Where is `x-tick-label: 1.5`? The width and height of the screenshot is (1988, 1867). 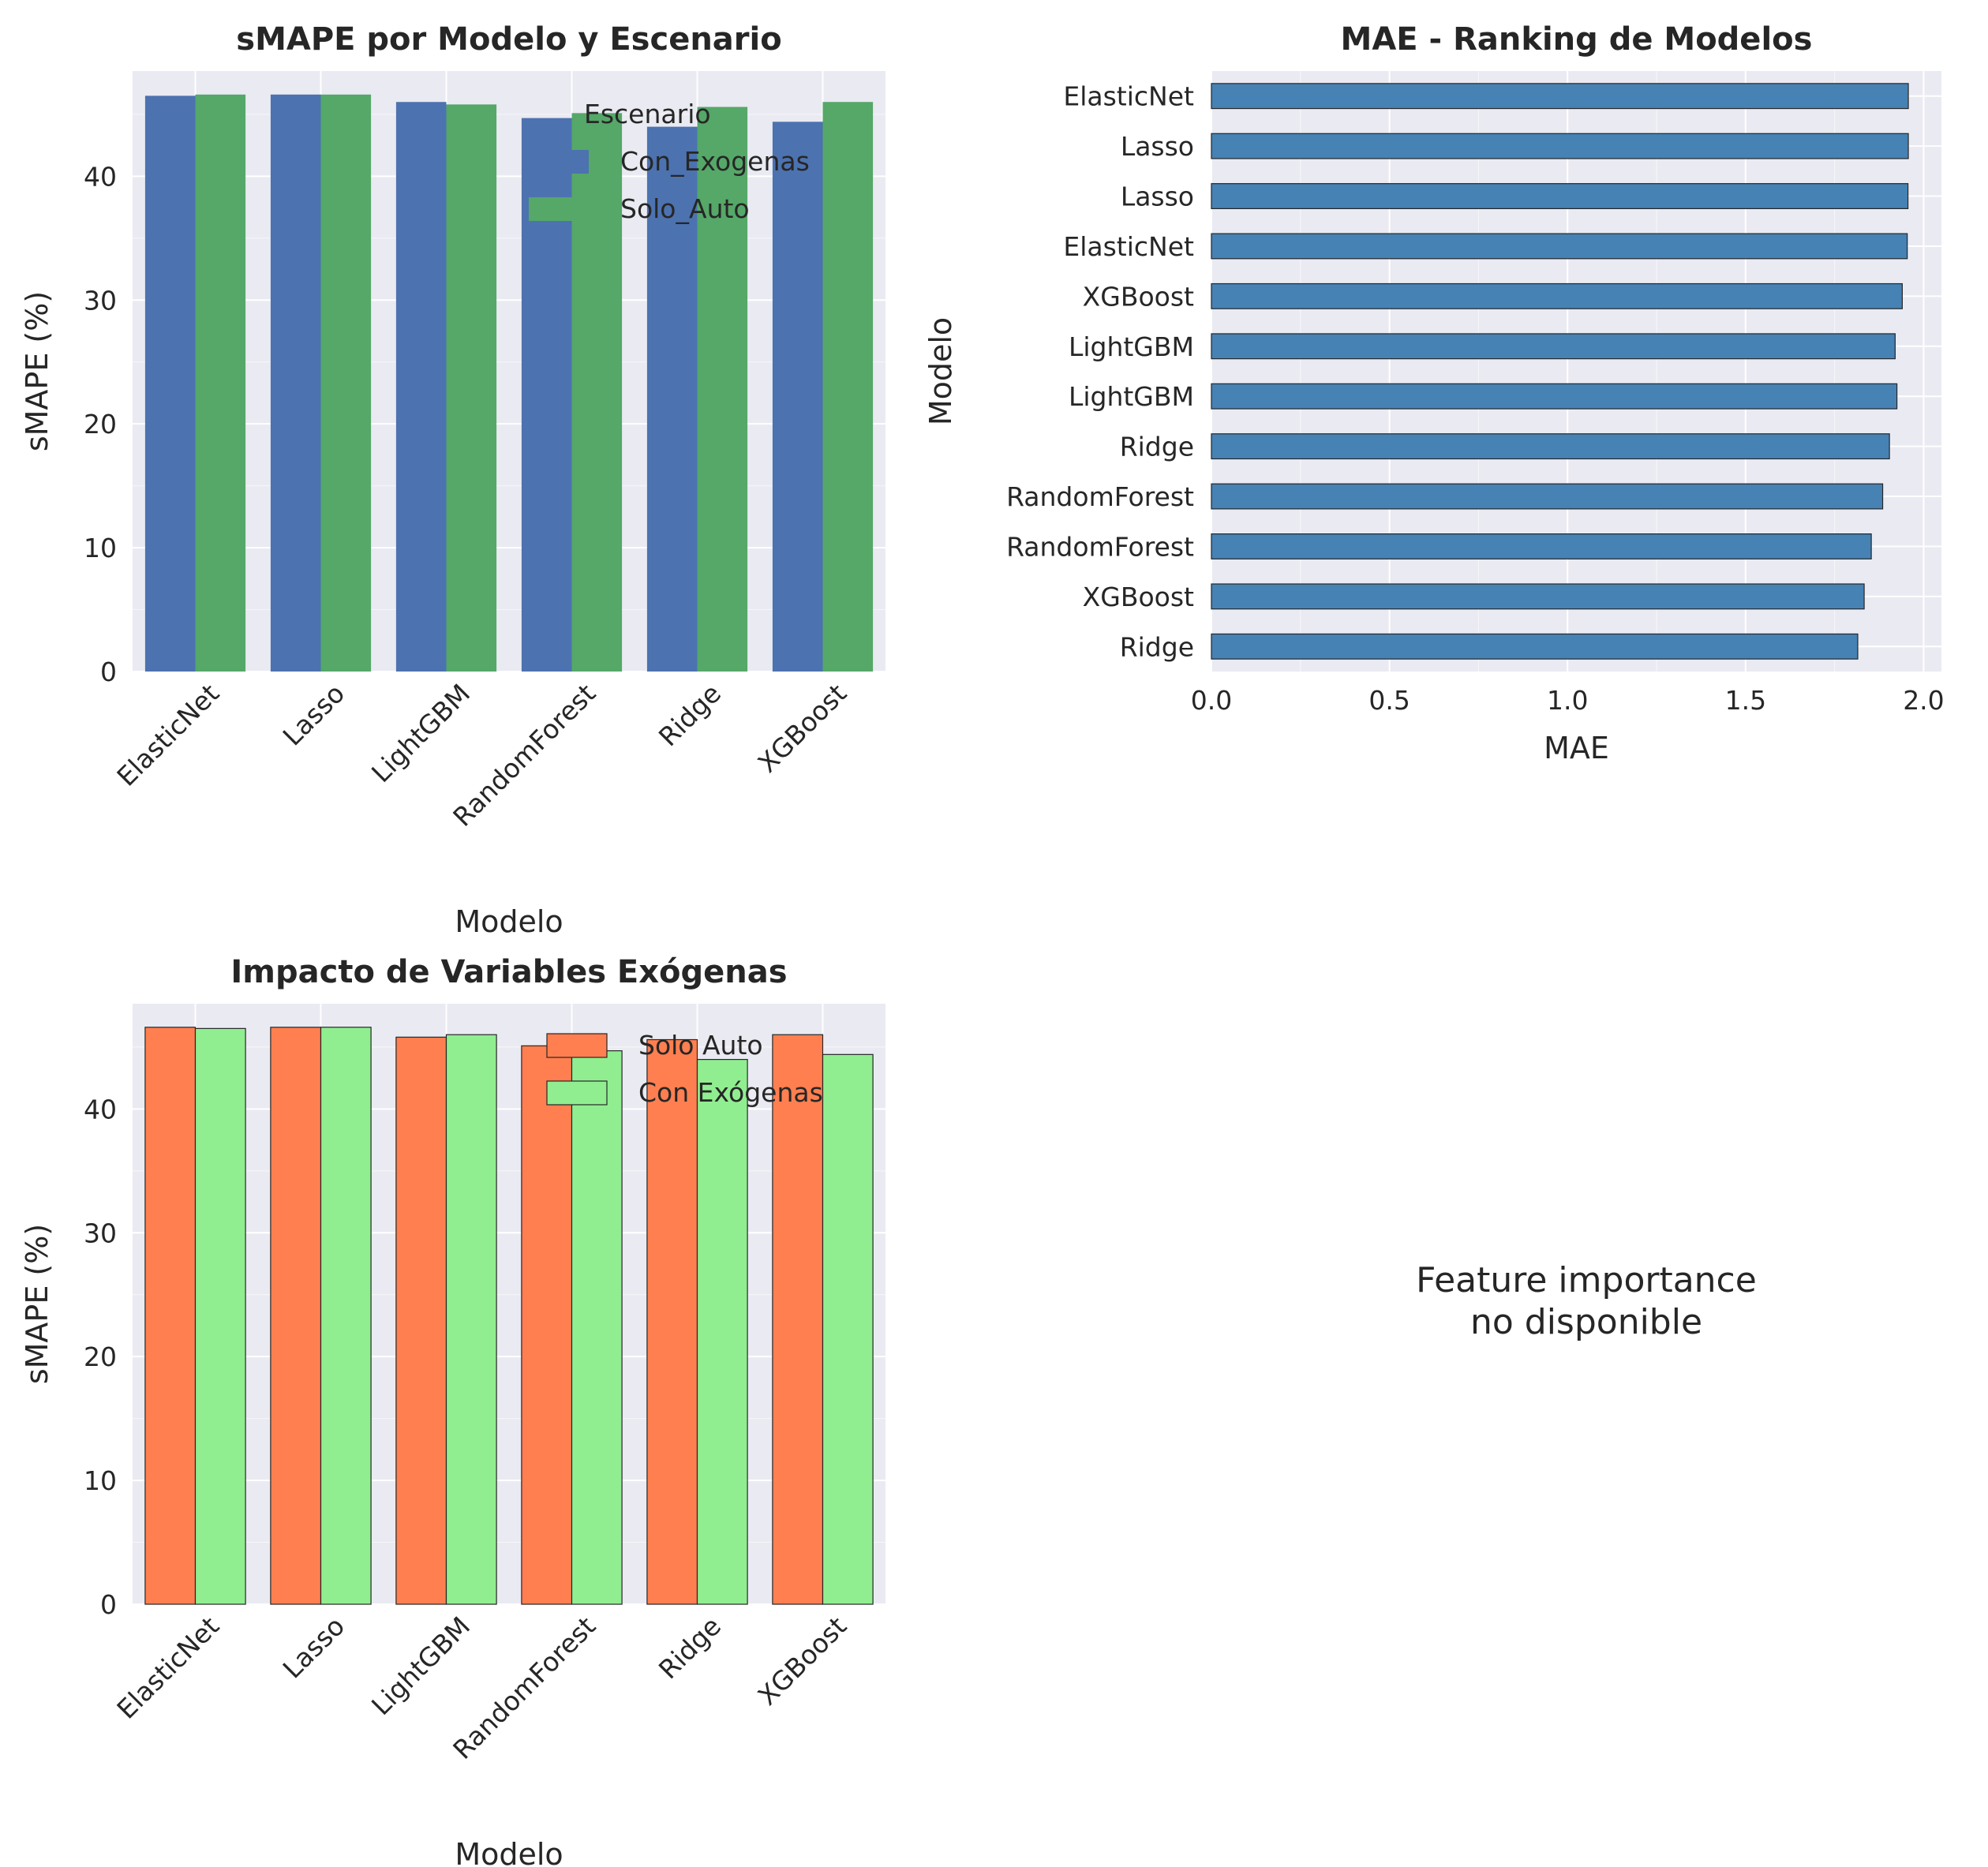 x-tick-label: 1.5 is located at coordinates (1745, 701).